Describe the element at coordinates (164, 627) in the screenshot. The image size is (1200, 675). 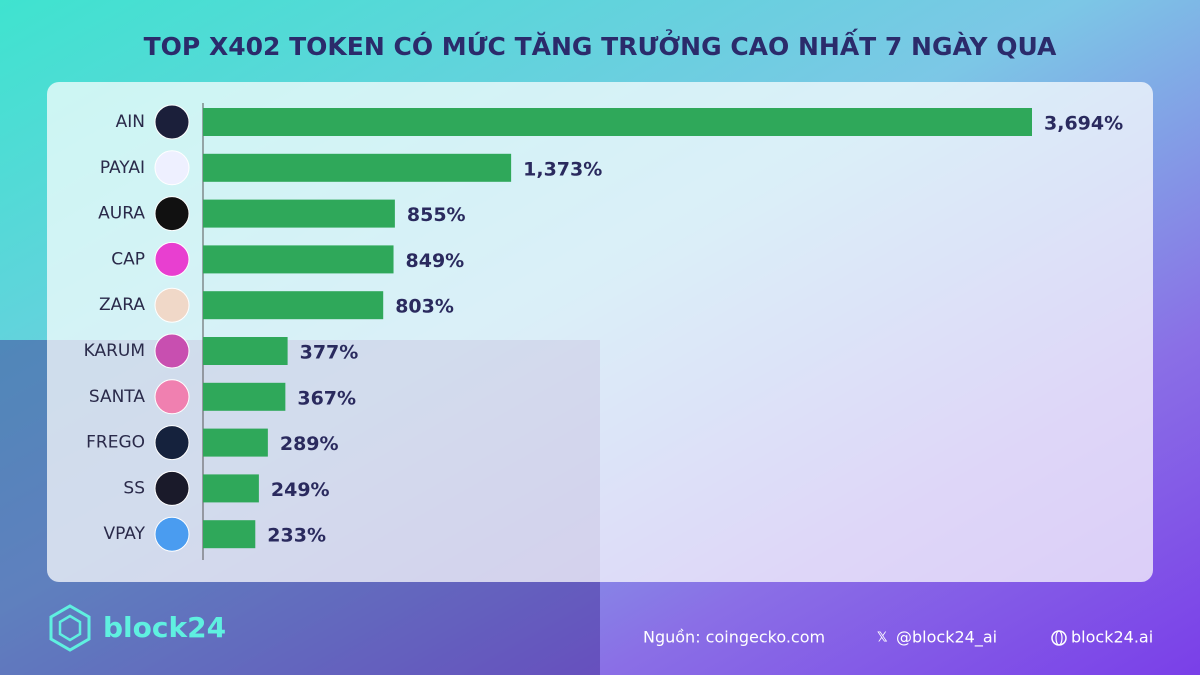
I see `brand-name: block24` at that location.